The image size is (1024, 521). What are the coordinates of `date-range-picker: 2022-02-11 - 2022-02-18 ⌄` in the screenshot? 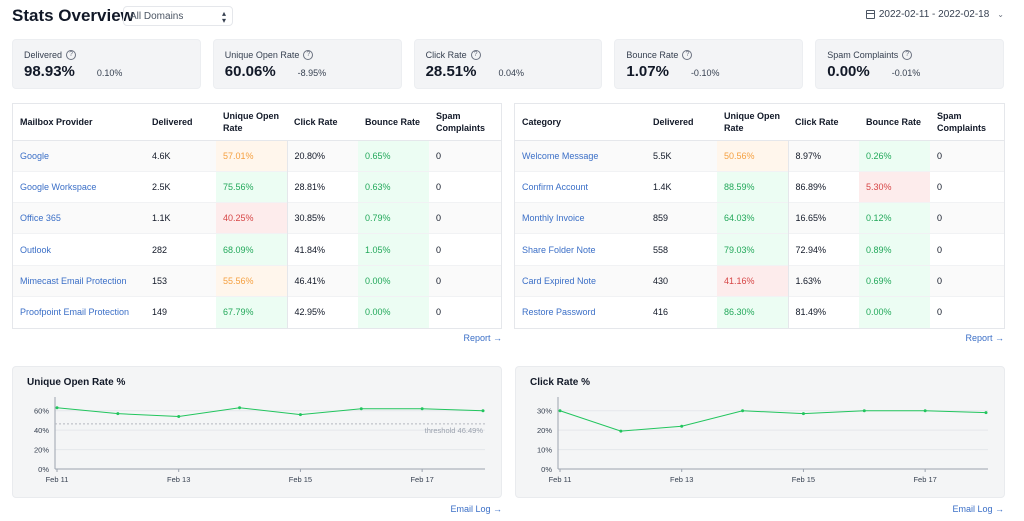 It's located at (934, 14).